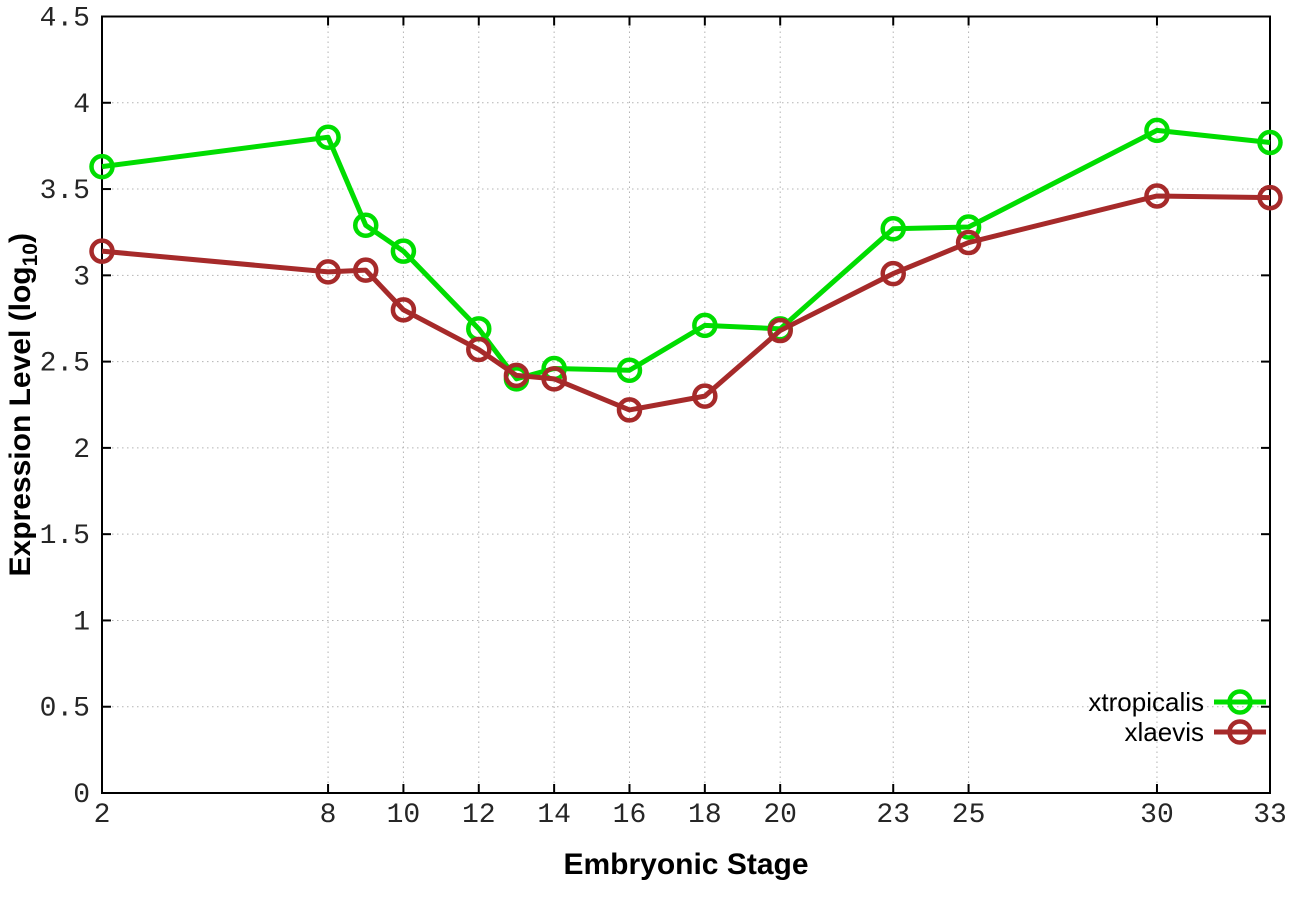 This screenshot has width=1296, height=907. Describe the element at coordinates (65, 364) in the screenshot. I see `y-tick-label: 2.5` at that location.